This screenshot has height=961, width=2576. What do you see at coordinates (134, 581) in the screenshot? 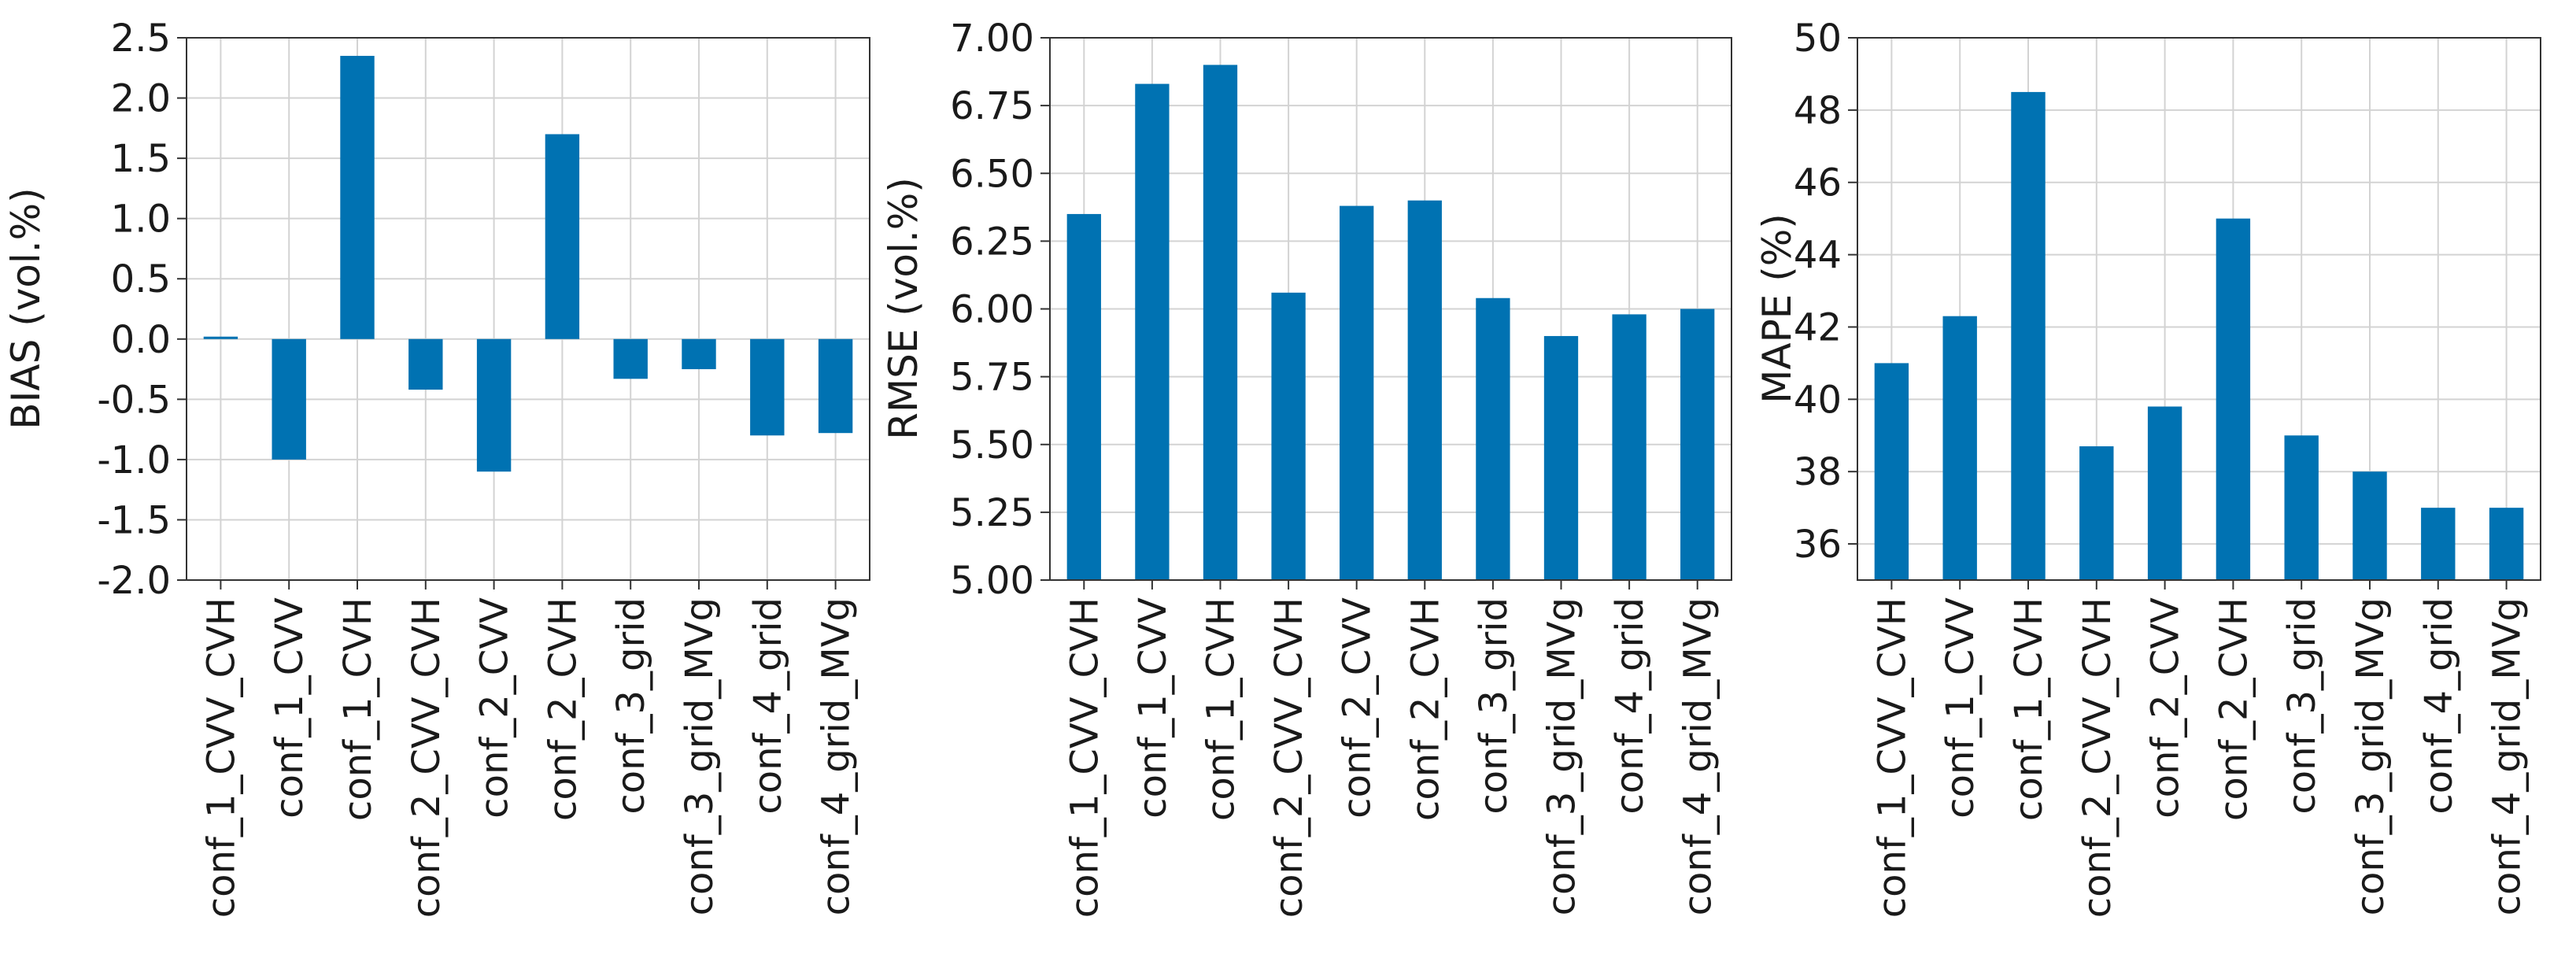
I see `y-tick-label: -2.0` at bounding box center [134, 581].